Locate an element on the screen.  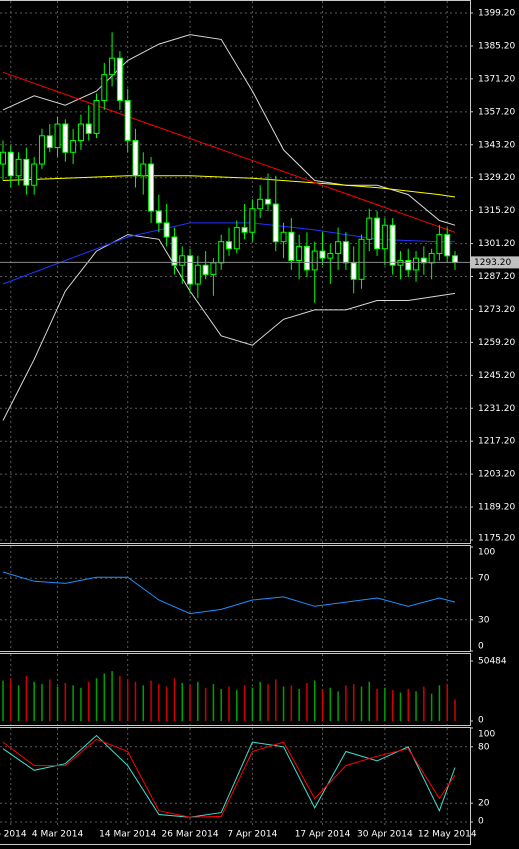
y-tick-label: 50484 is located at coordinates (492, 662).